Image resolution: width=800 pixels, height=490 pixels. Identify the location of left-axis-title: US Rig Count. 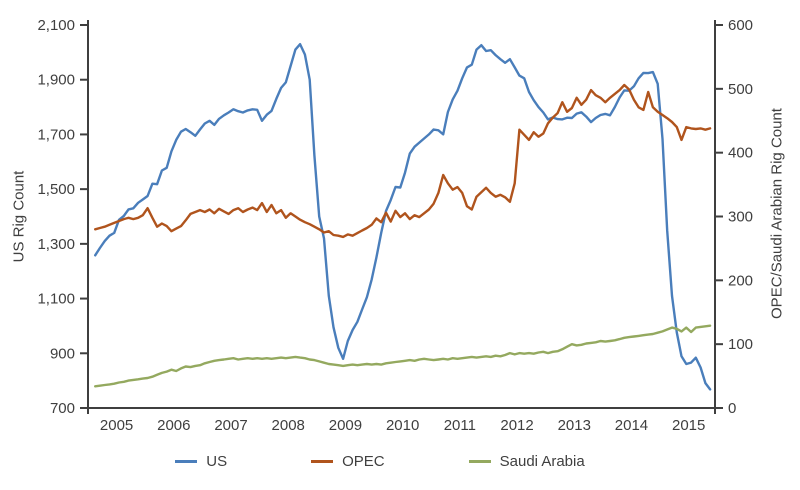
(19, 216).